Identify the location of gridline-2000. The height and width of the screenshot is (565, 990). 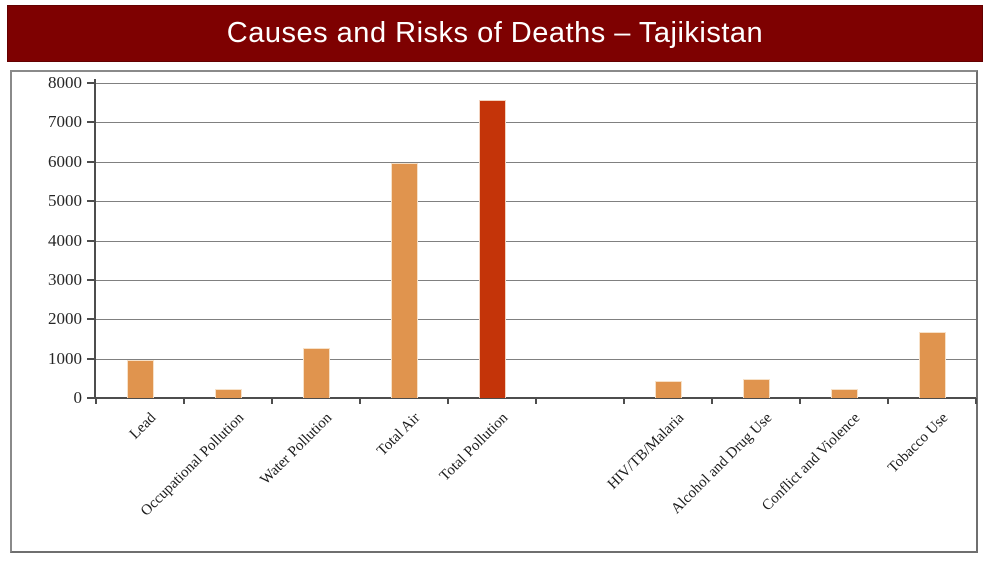
(536, 319).